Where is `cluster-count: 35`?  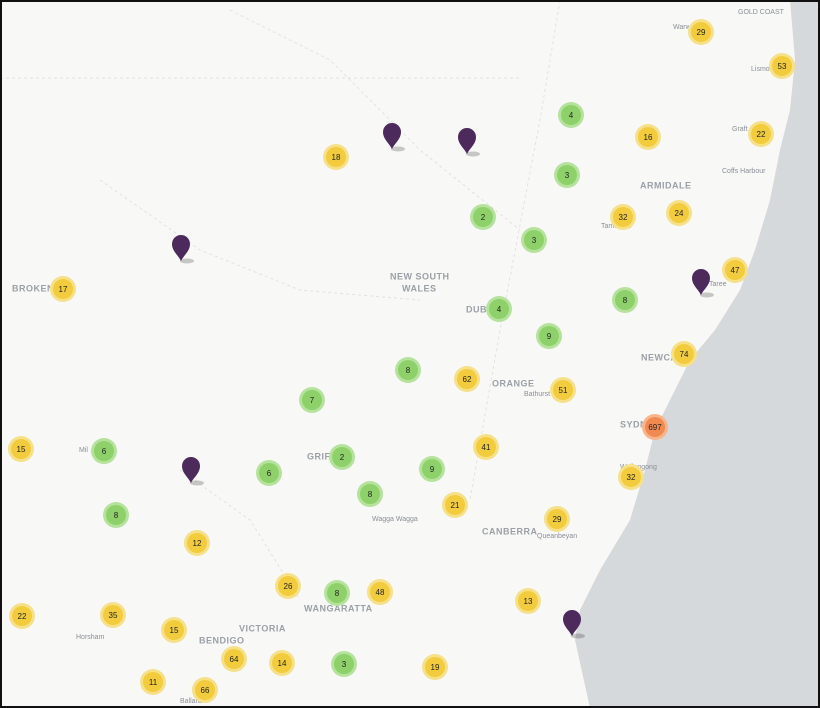 cluster-count: 35 is located at coordinates (113, 615).